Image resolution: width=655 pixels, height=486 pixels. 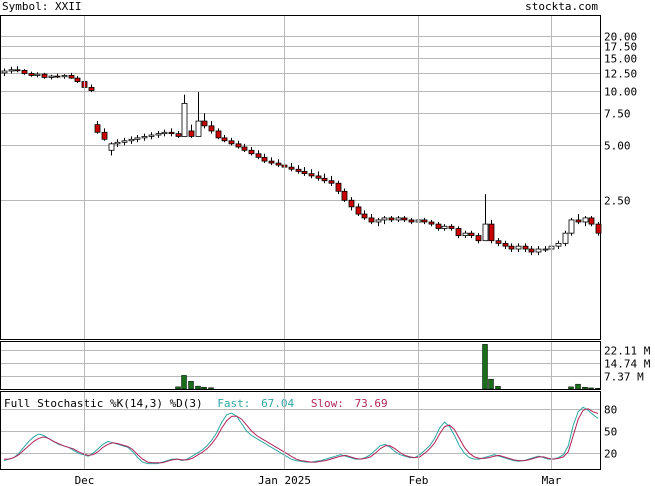 What do you see at coordinates (388, 367) in the screenshot?
I see `volume-bars` at bounding box center [388, 367].